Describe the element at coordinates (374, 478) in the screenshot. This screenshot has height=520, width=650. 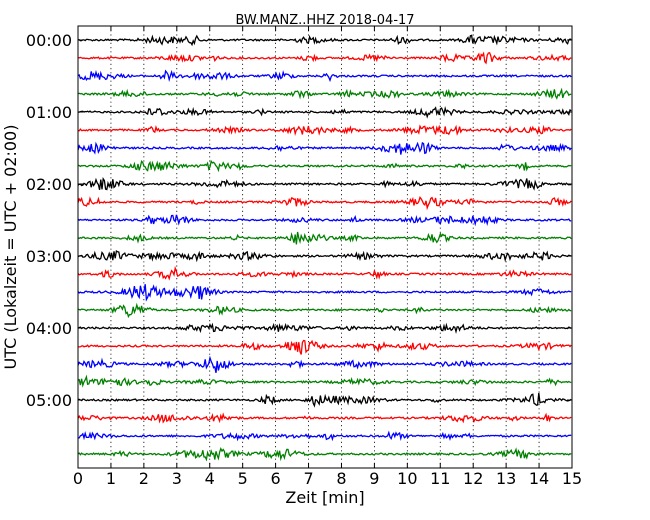
I see `x-tick-label: 9` at that location.